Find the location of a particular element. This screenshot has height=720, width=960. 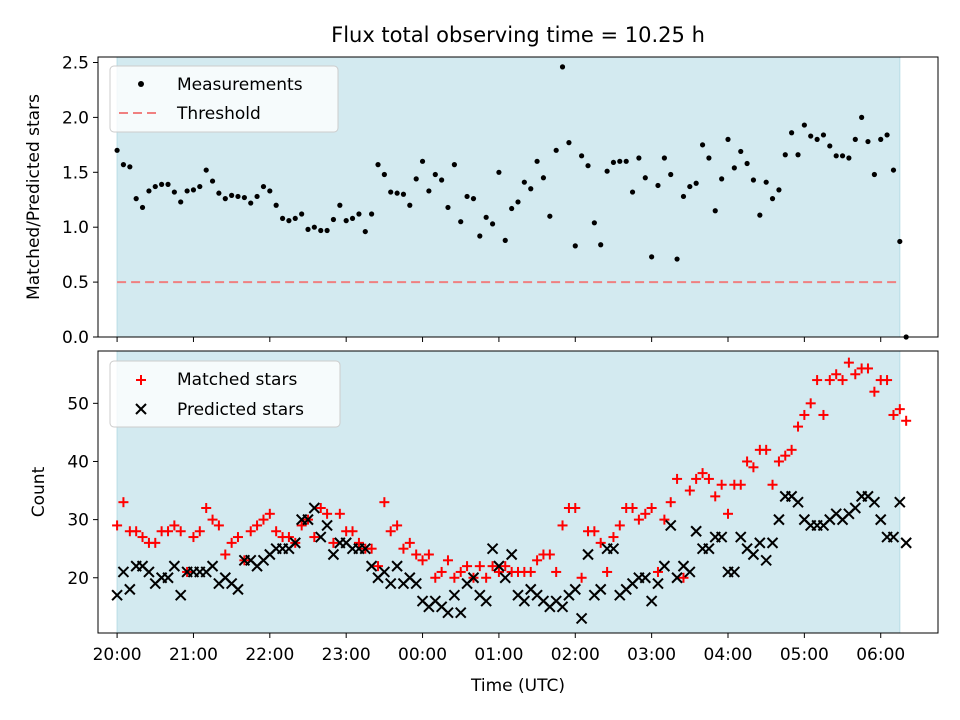

y-tick-label: 2.0 is located at coordinates (75, 118).